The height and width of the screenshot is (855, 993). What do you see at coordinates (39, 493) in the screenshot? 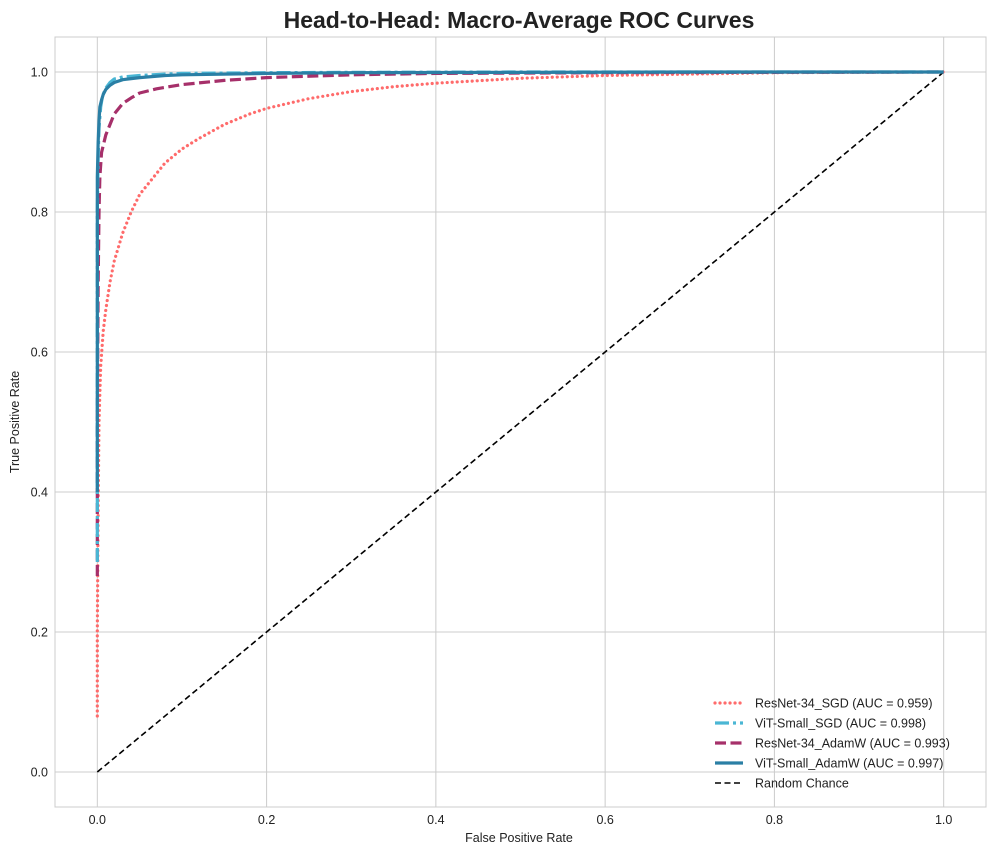
I see `y-tick-label: 0.4` at bounding box center [39, 493].